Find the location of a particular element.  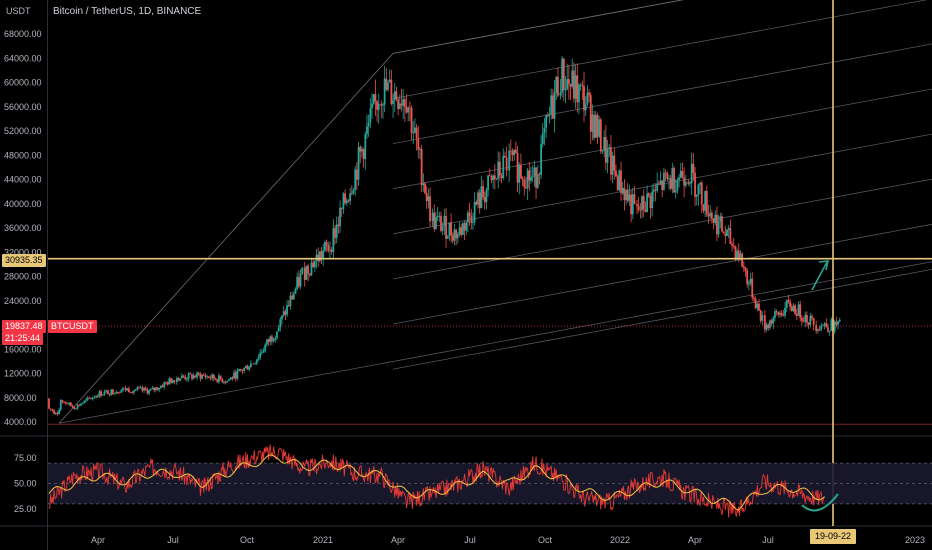

bar-countdown-label: 21:25:44 is located at coordinates (23, 338).